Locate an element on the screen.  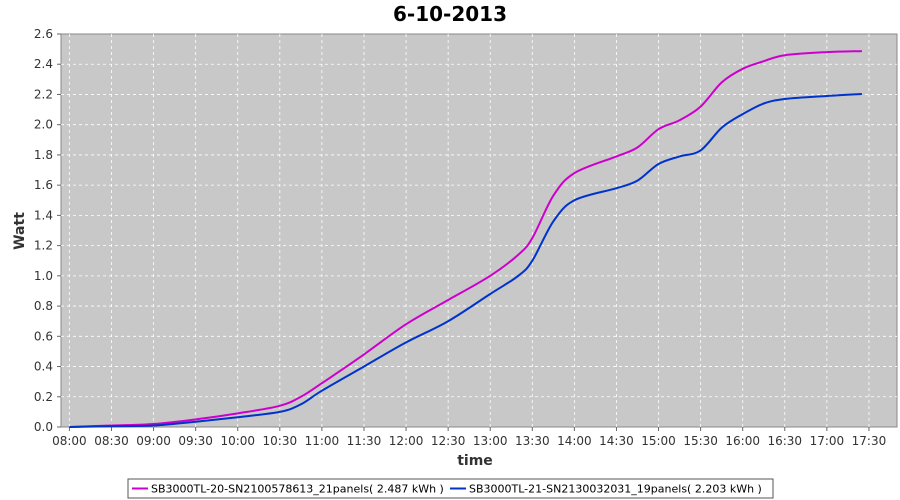
x-tick-label: 17:00 is located at coordinates (827, 441).